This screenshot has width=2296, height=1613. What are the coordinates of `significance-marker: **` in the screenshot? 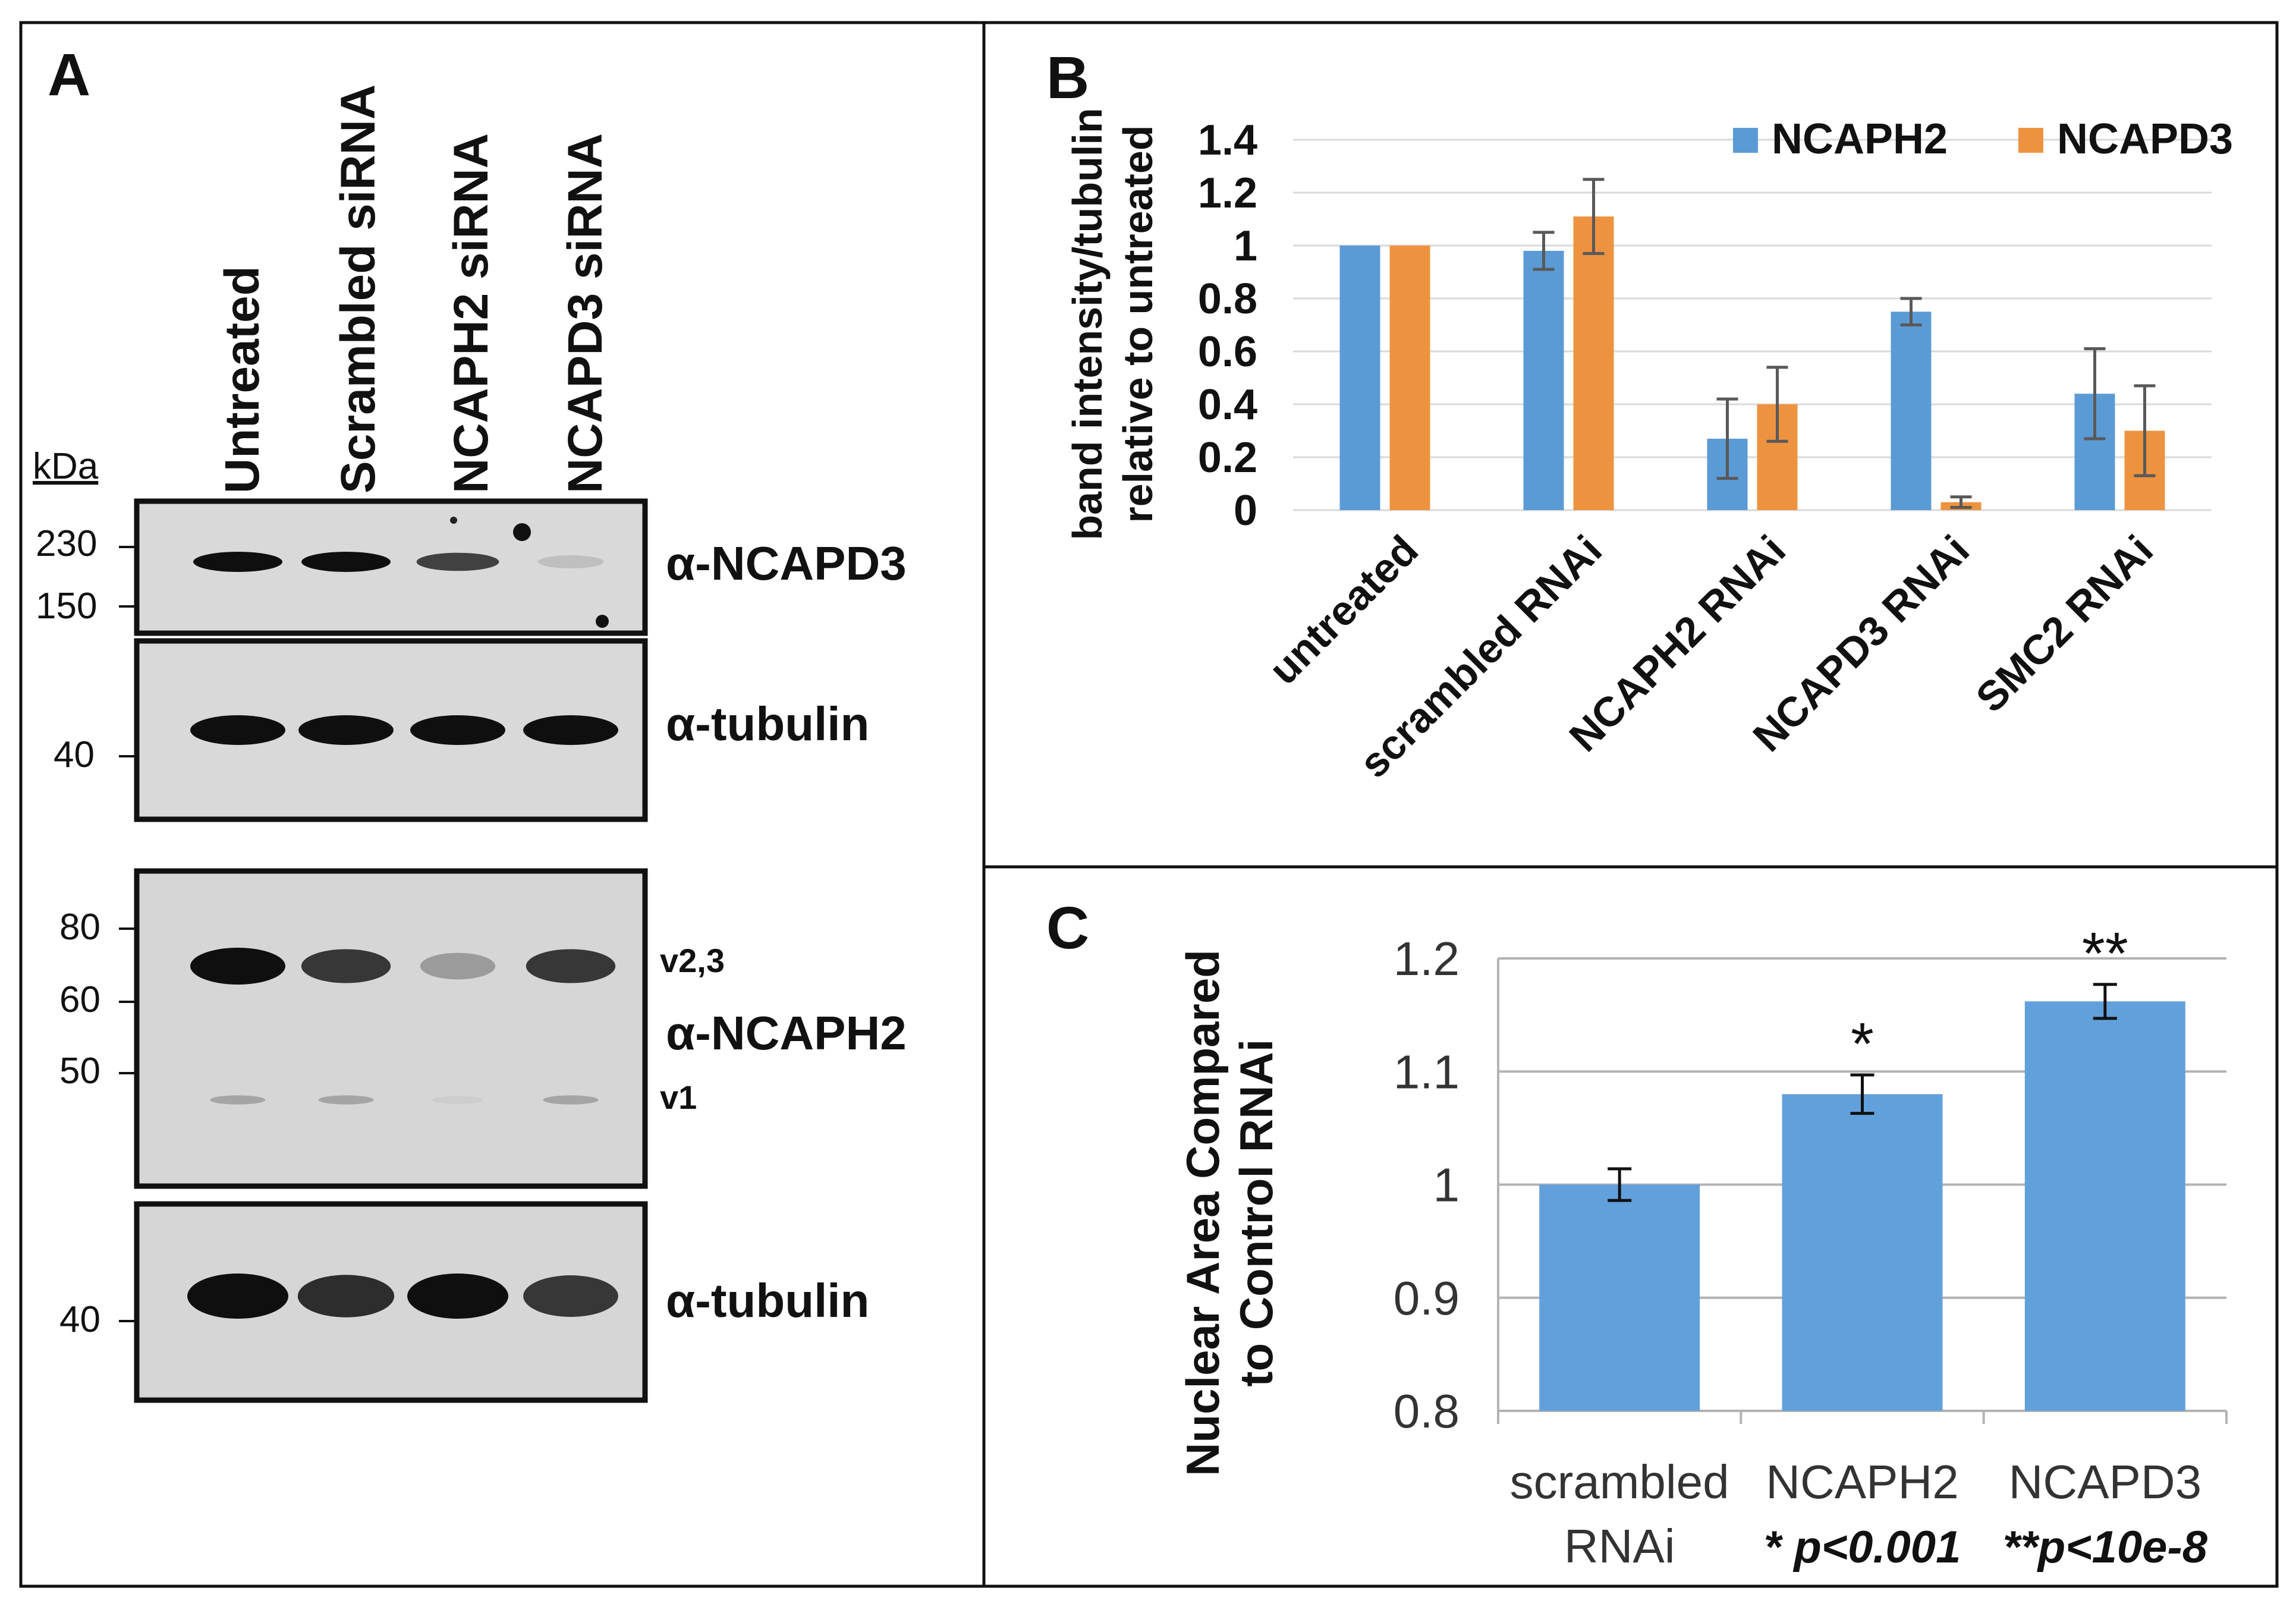 It's located at (2105, 953).